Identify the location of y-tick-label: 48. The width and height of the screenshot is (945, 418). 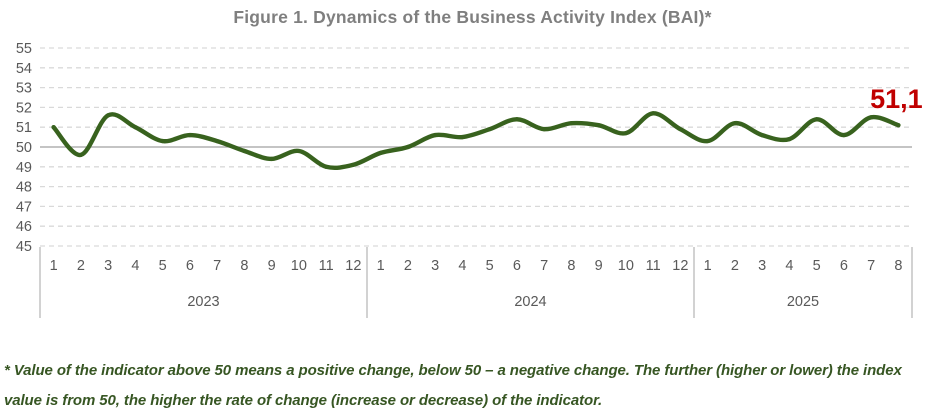
(24, 188).